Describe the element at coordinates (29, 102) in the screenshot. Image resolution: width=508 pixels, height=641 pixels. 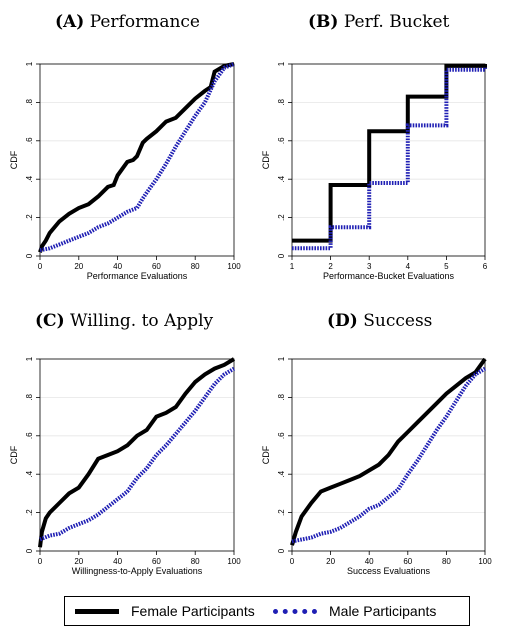
I see `y-tick-label-a-4: .8` at that location.